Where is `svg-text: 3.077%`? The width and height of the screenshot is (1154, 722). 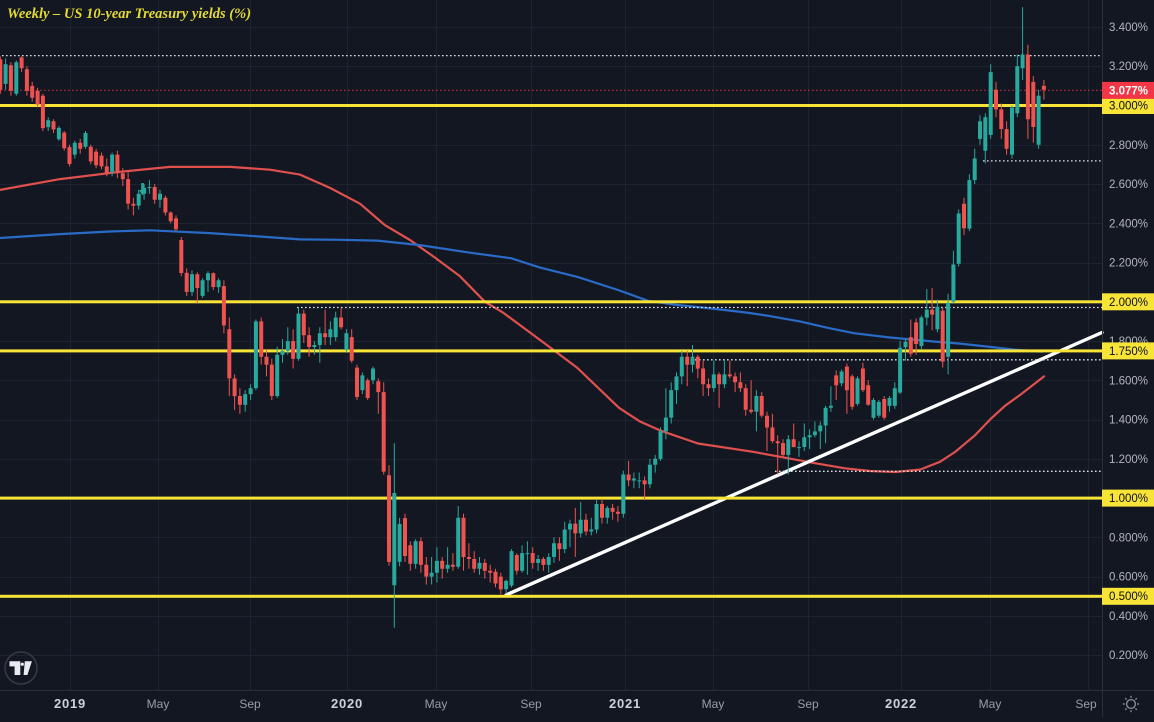 svg-text: 3.077% is located at coordinates (1128, 91).